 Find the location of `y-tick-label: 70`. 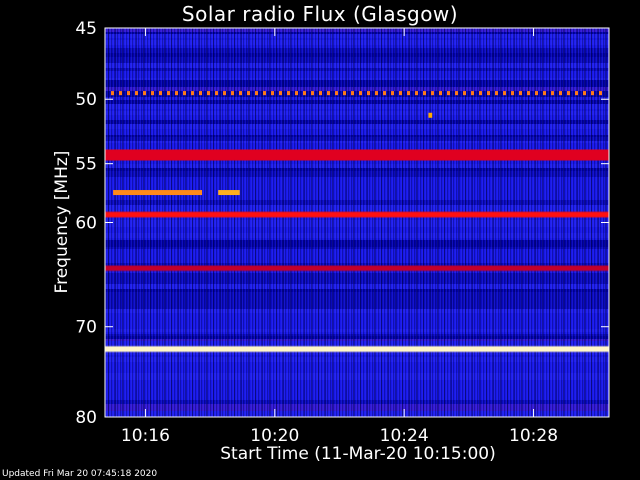

y-tick-label: 70 is located at coordinates (86, 328).